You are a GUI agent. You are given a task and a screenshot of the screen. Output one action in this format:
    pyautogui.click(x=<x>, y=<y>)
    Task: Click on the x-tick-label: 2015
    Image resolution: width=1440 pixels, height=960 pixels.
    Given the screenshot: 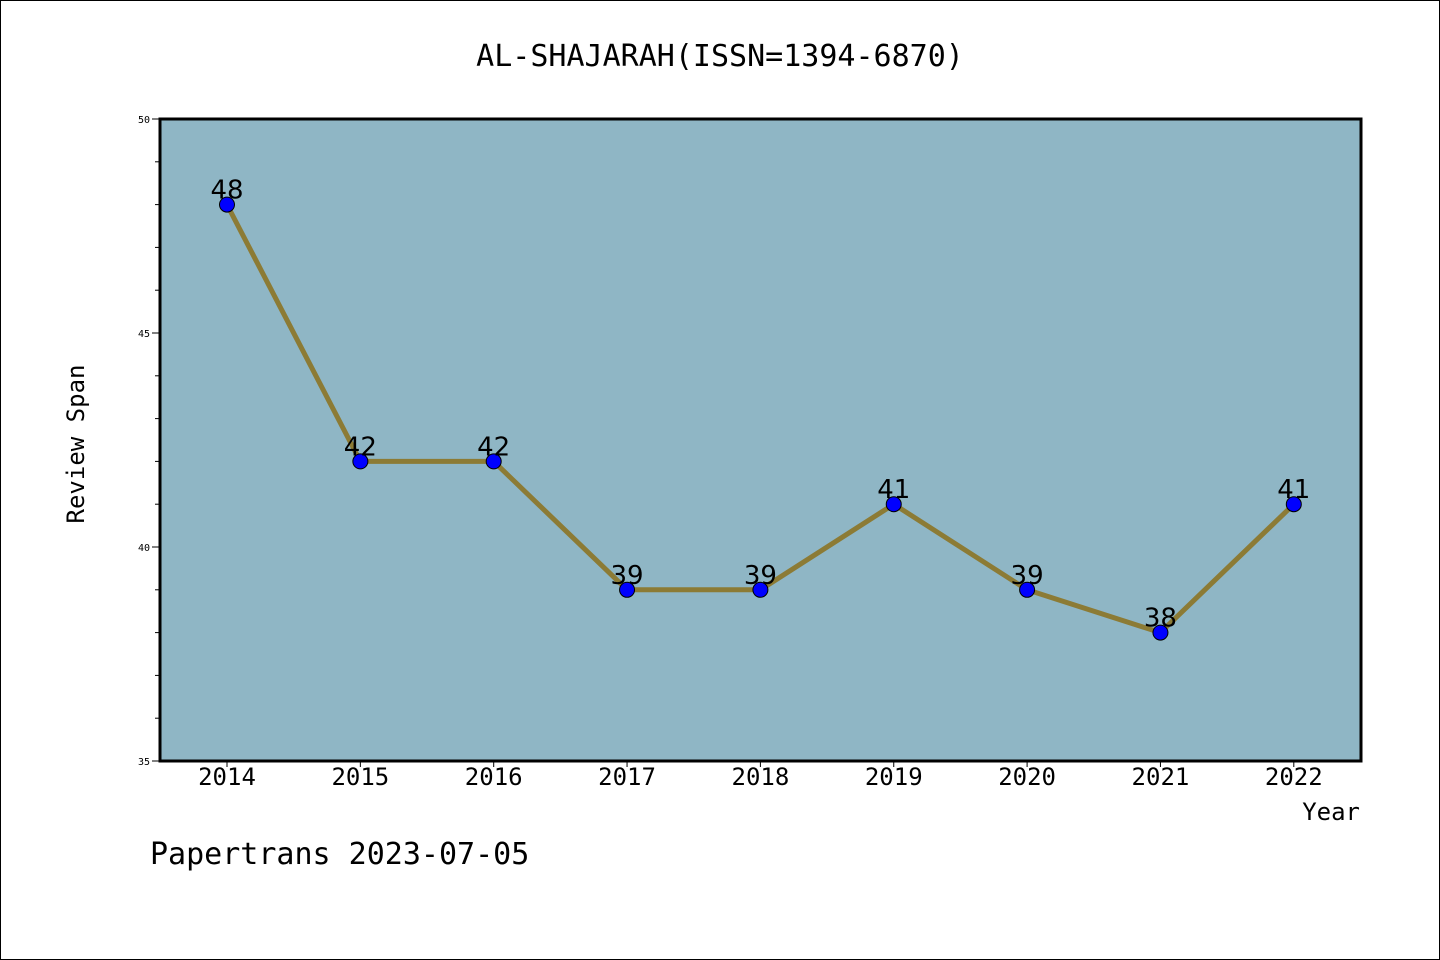 What is the action you would take?
    pyautogui.click(x=360, y=777)
    